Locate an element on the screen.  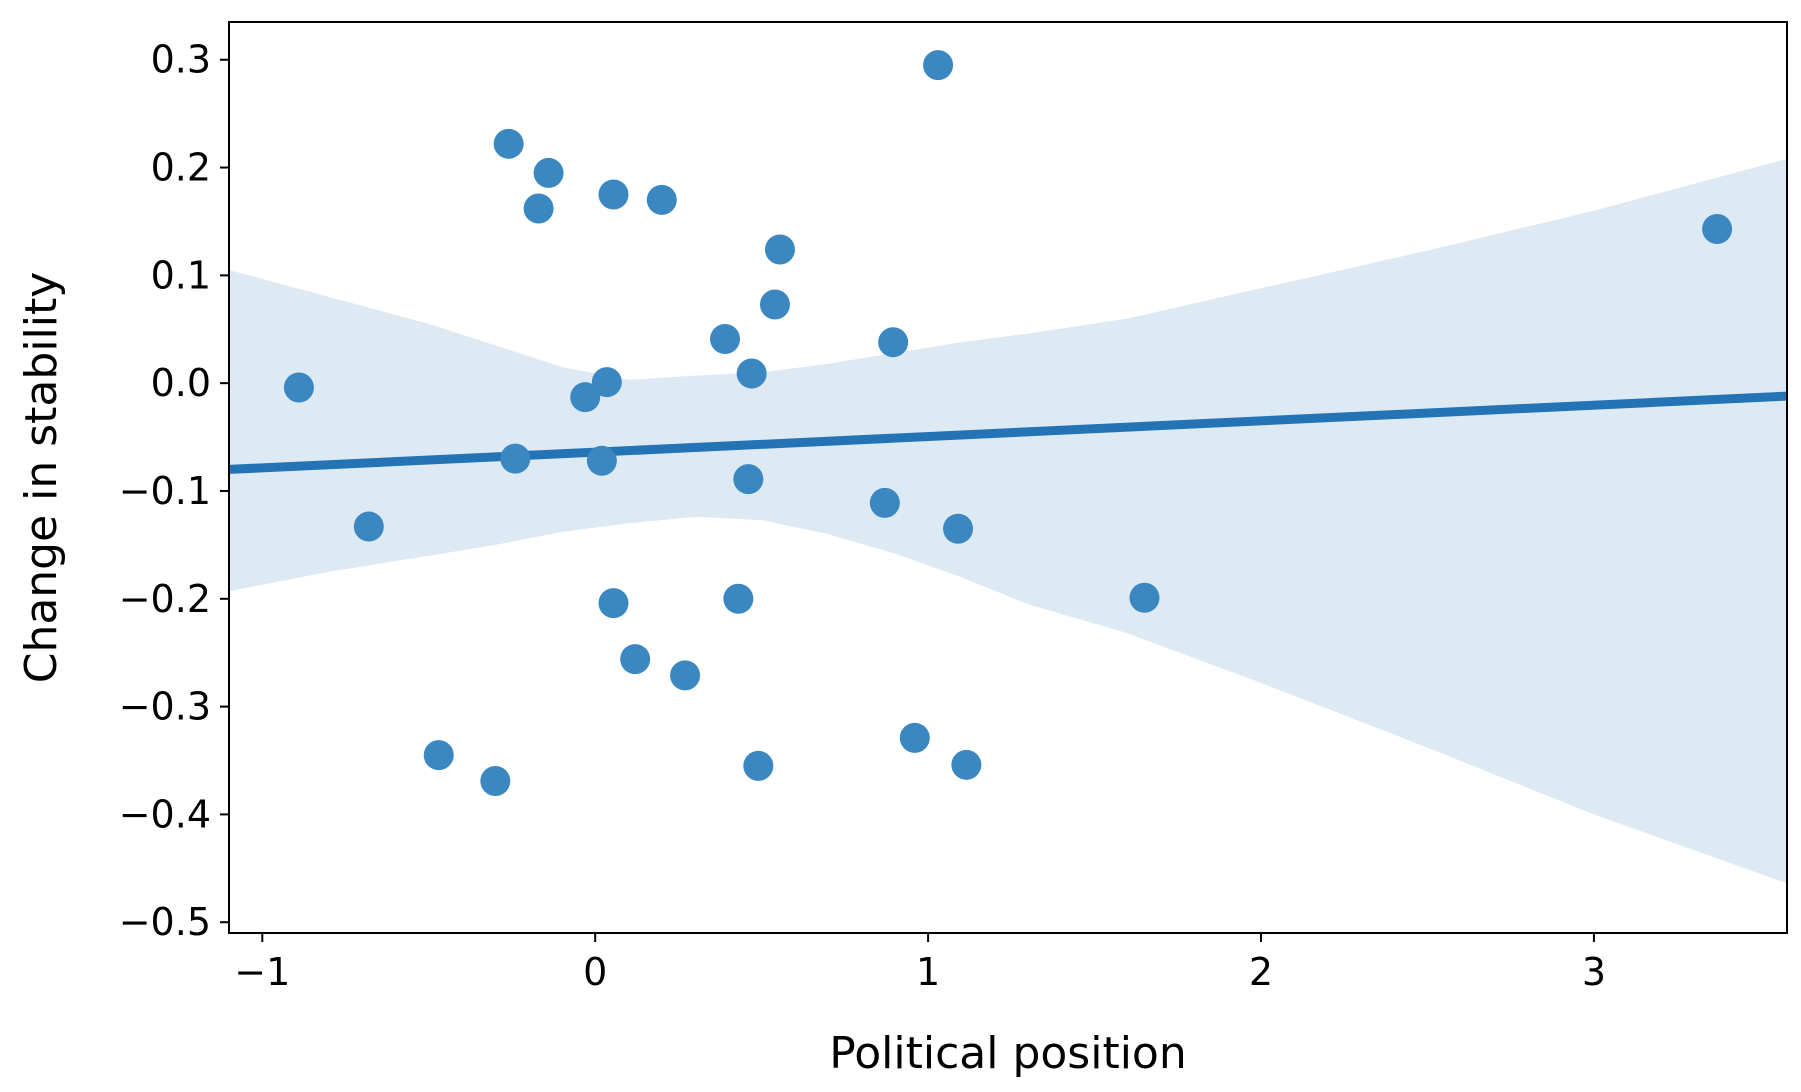
x-axis-ticks: −1 0 1 2 3 is located at coordinates (920, 963).